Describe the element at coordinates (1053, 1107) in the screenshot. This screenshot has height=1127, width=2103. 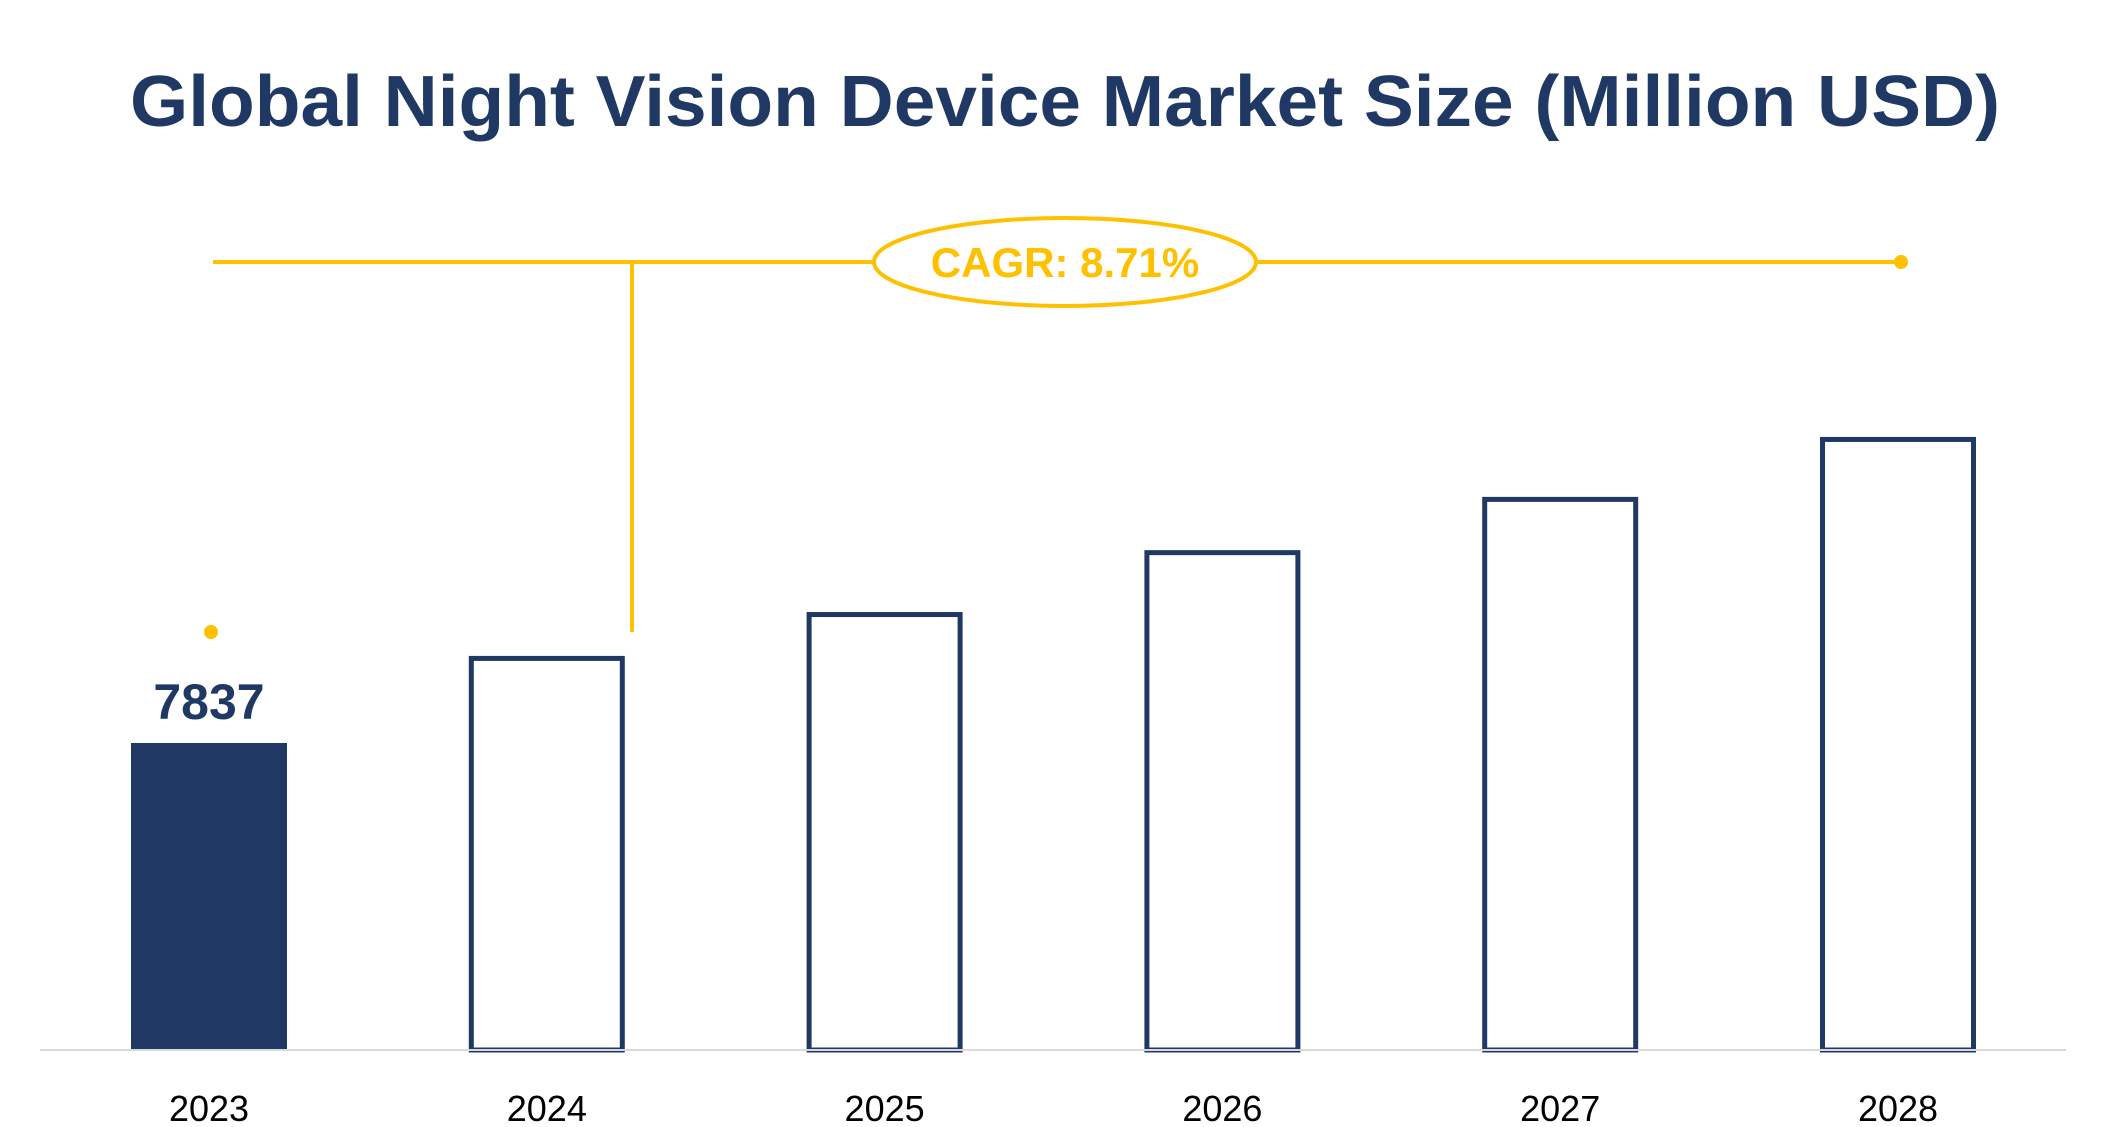
I see `x-tick-labels: 2023 2024 2025 2026 2027 2028` at that location.